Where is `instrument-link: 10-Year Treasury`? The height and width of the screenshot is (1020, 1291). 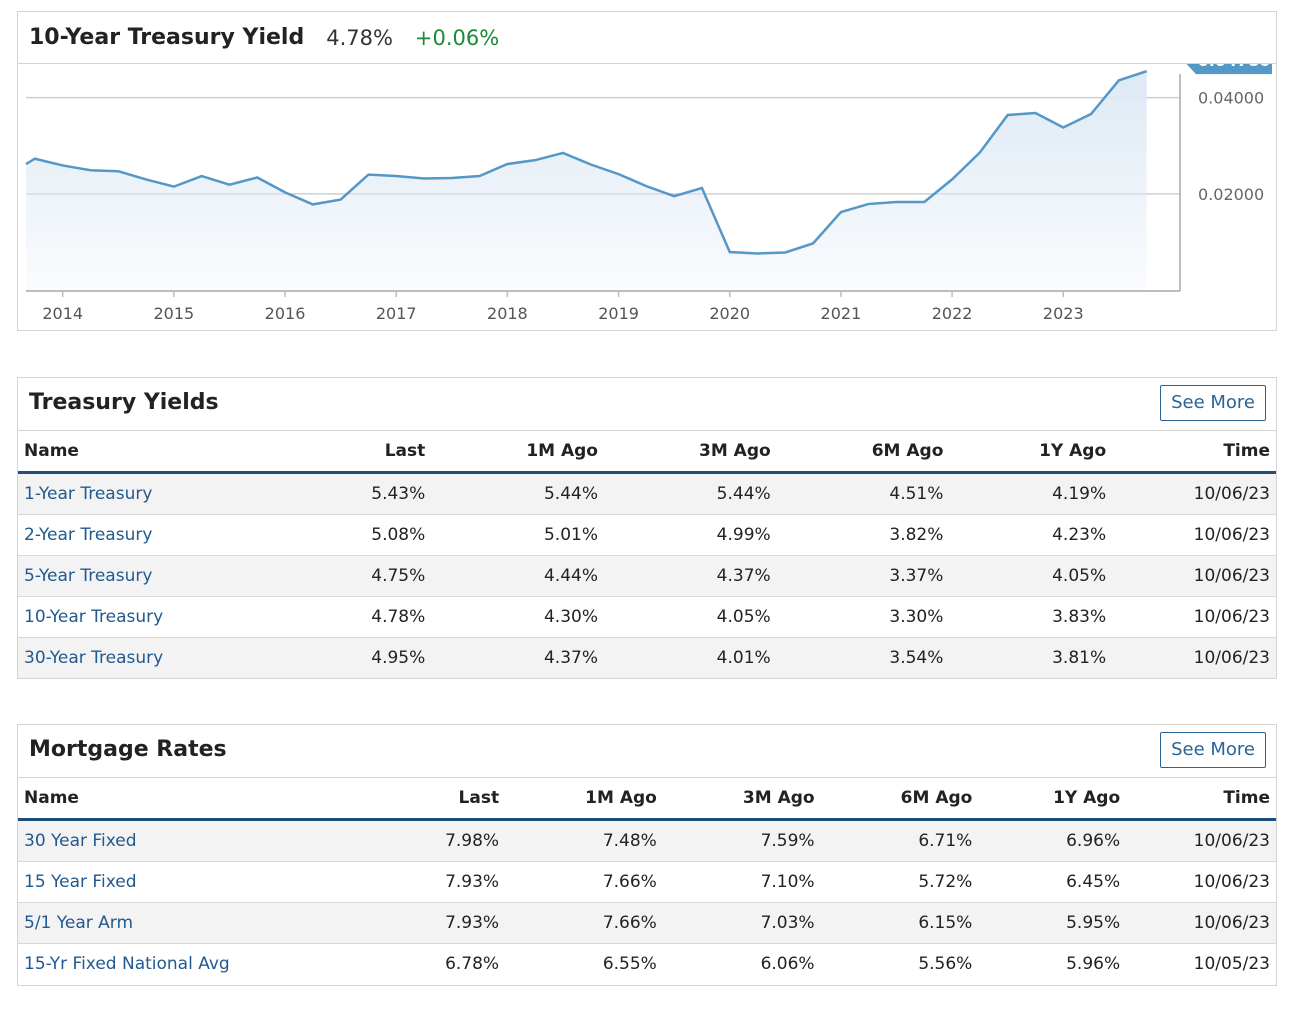 instrument-link: 10-Year Treasury is located at coordinates (94, 617).